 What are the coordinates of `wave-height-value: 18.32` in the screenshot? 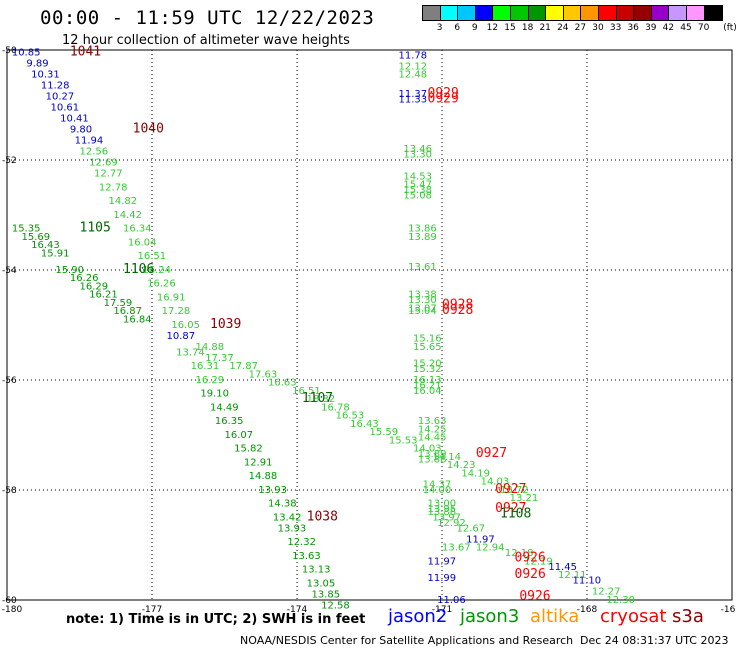 It's located at (321, 399).